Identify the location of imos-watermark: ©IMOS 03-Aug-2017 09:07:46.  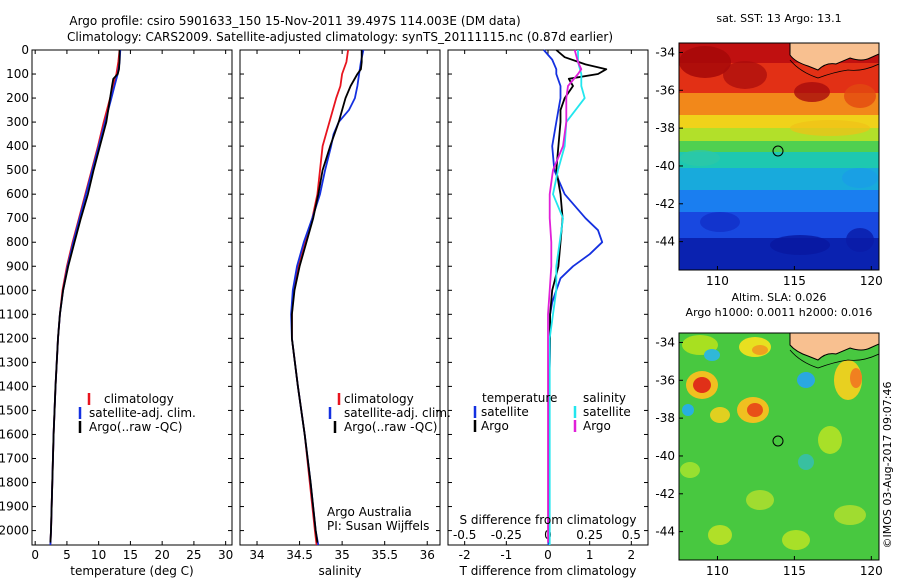
(887, 465).